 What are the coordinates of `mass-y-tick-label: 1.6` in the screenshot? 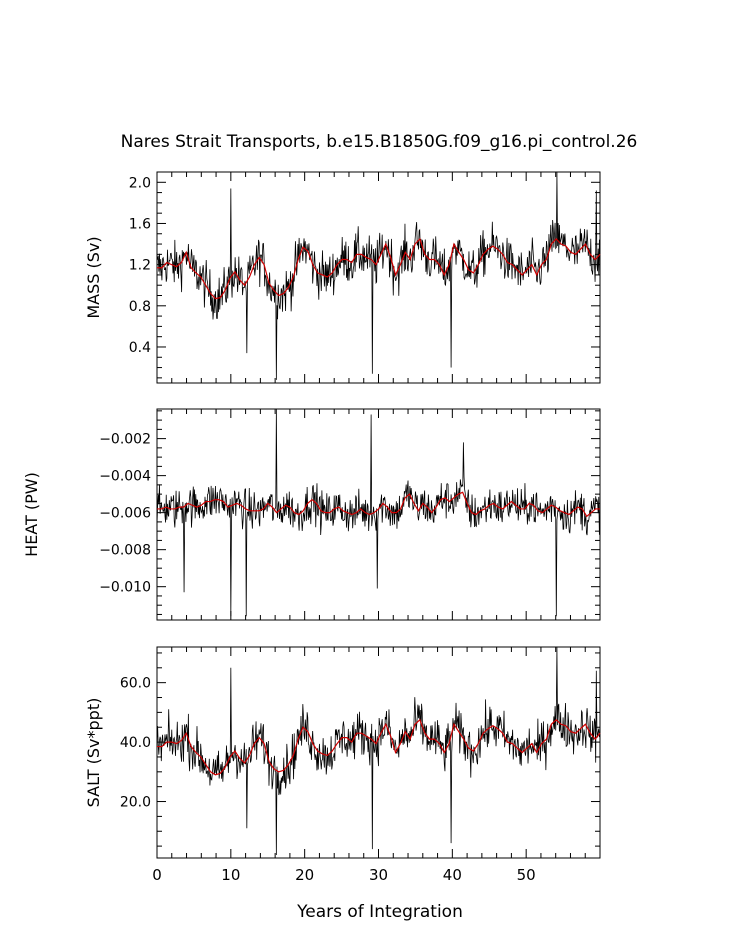 It's located at (140, 224).